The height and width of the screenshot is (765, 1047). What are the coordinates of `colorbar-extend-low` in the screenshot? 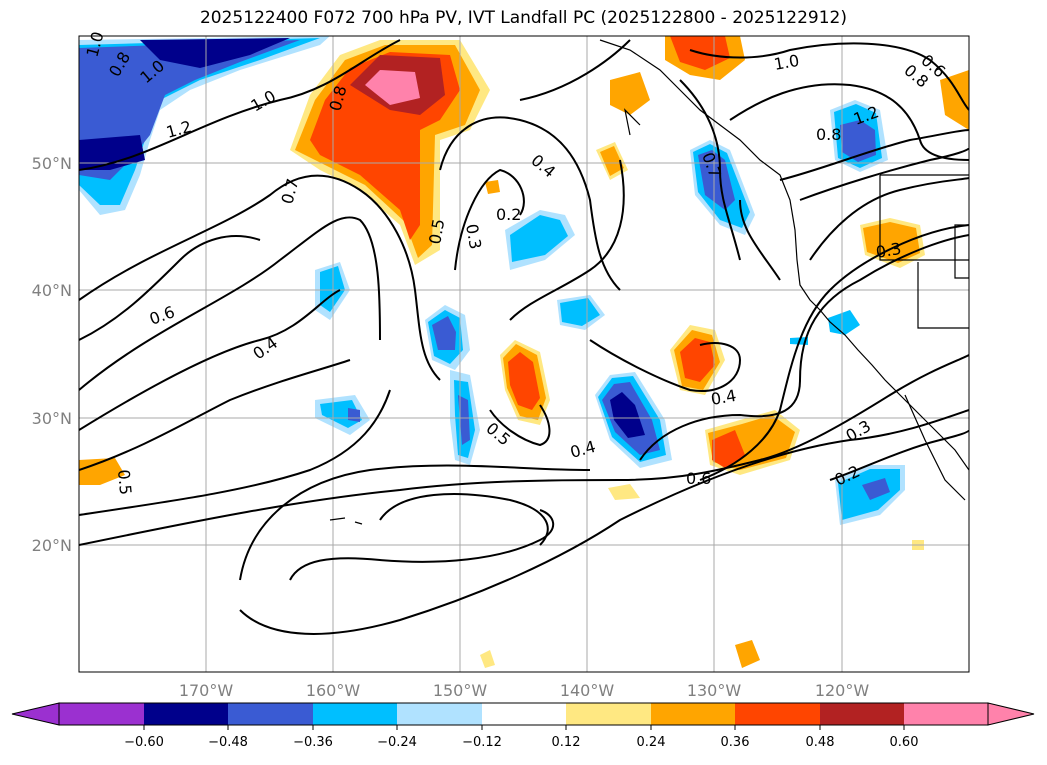 It's located at (35, 714).